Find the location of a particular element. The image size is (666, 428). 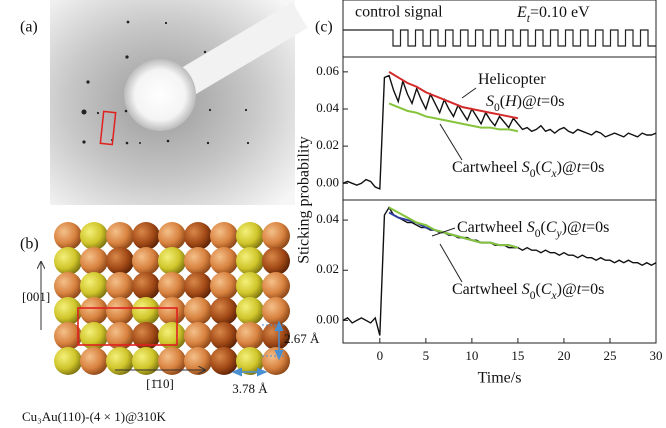

y-tick-label: 0.06 is located at coordinates (327, 70).